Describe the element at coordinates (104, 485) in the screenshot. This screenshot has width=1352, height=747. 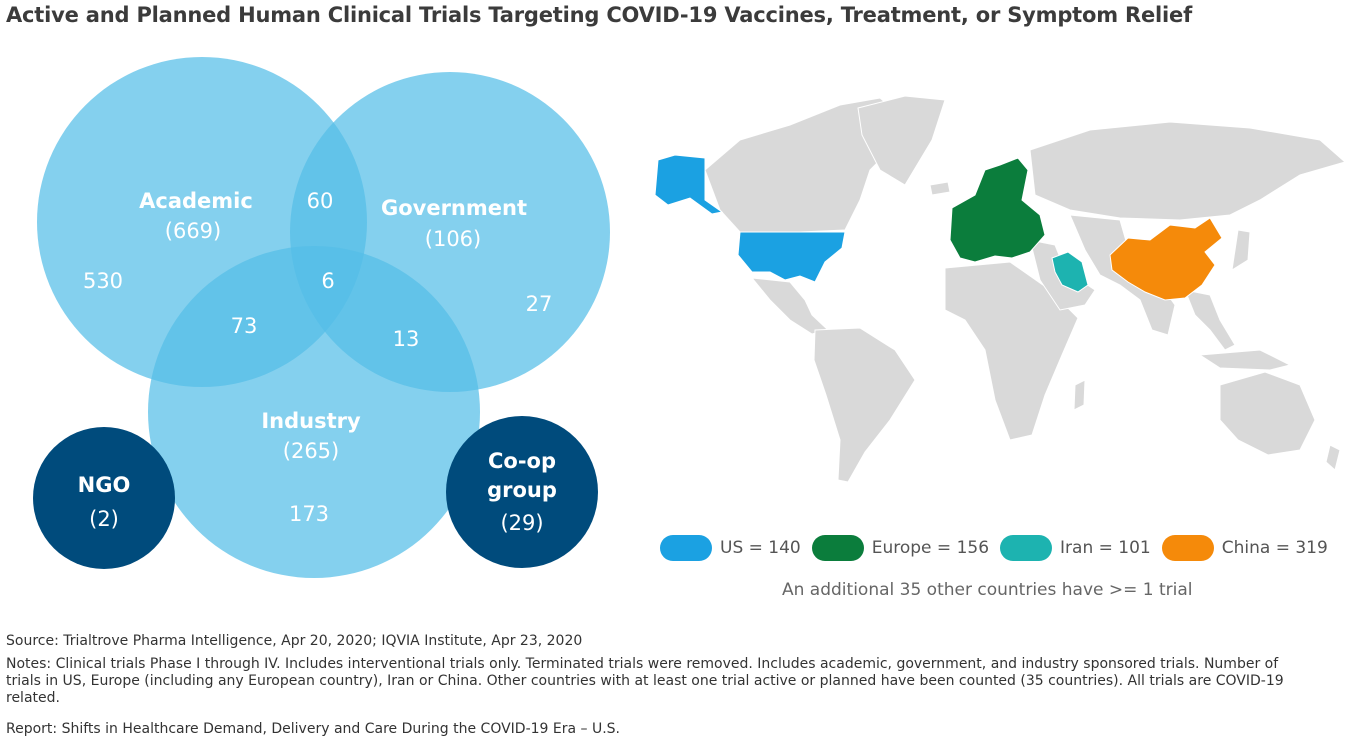
I see `ngo-label: NGO` at that location.